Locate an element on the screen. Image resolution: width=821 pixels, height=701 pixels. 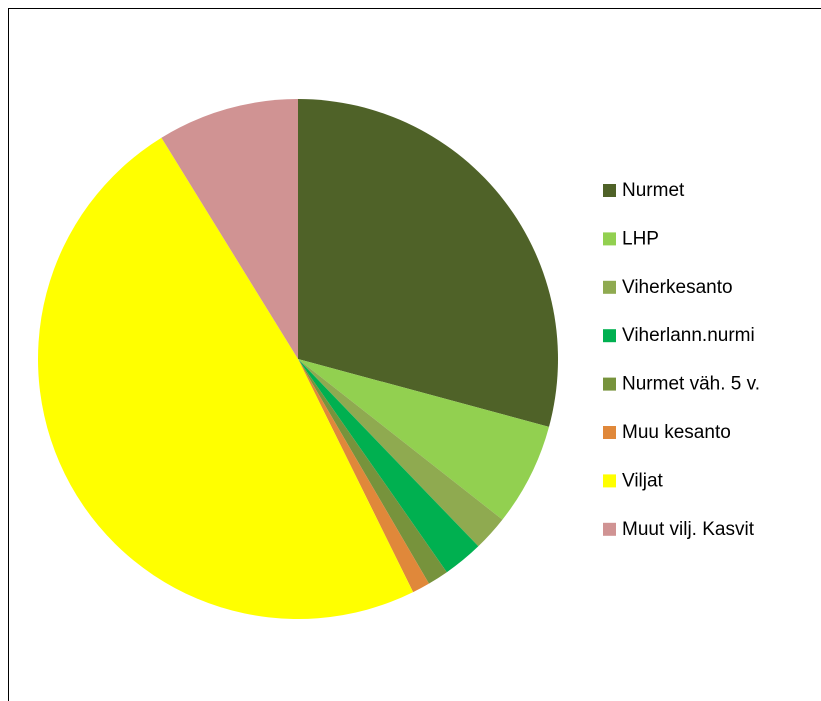
legend-label: LHP is located at coordinates (640, 238).